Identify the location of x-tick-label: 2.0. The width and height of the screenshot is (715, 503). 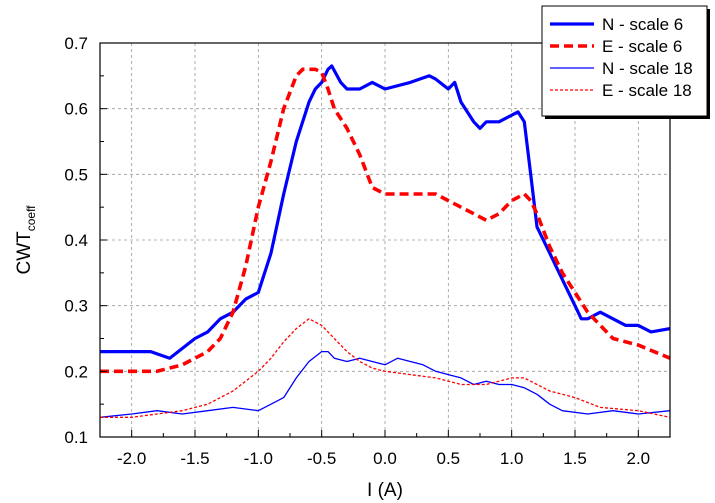
(639, 458).